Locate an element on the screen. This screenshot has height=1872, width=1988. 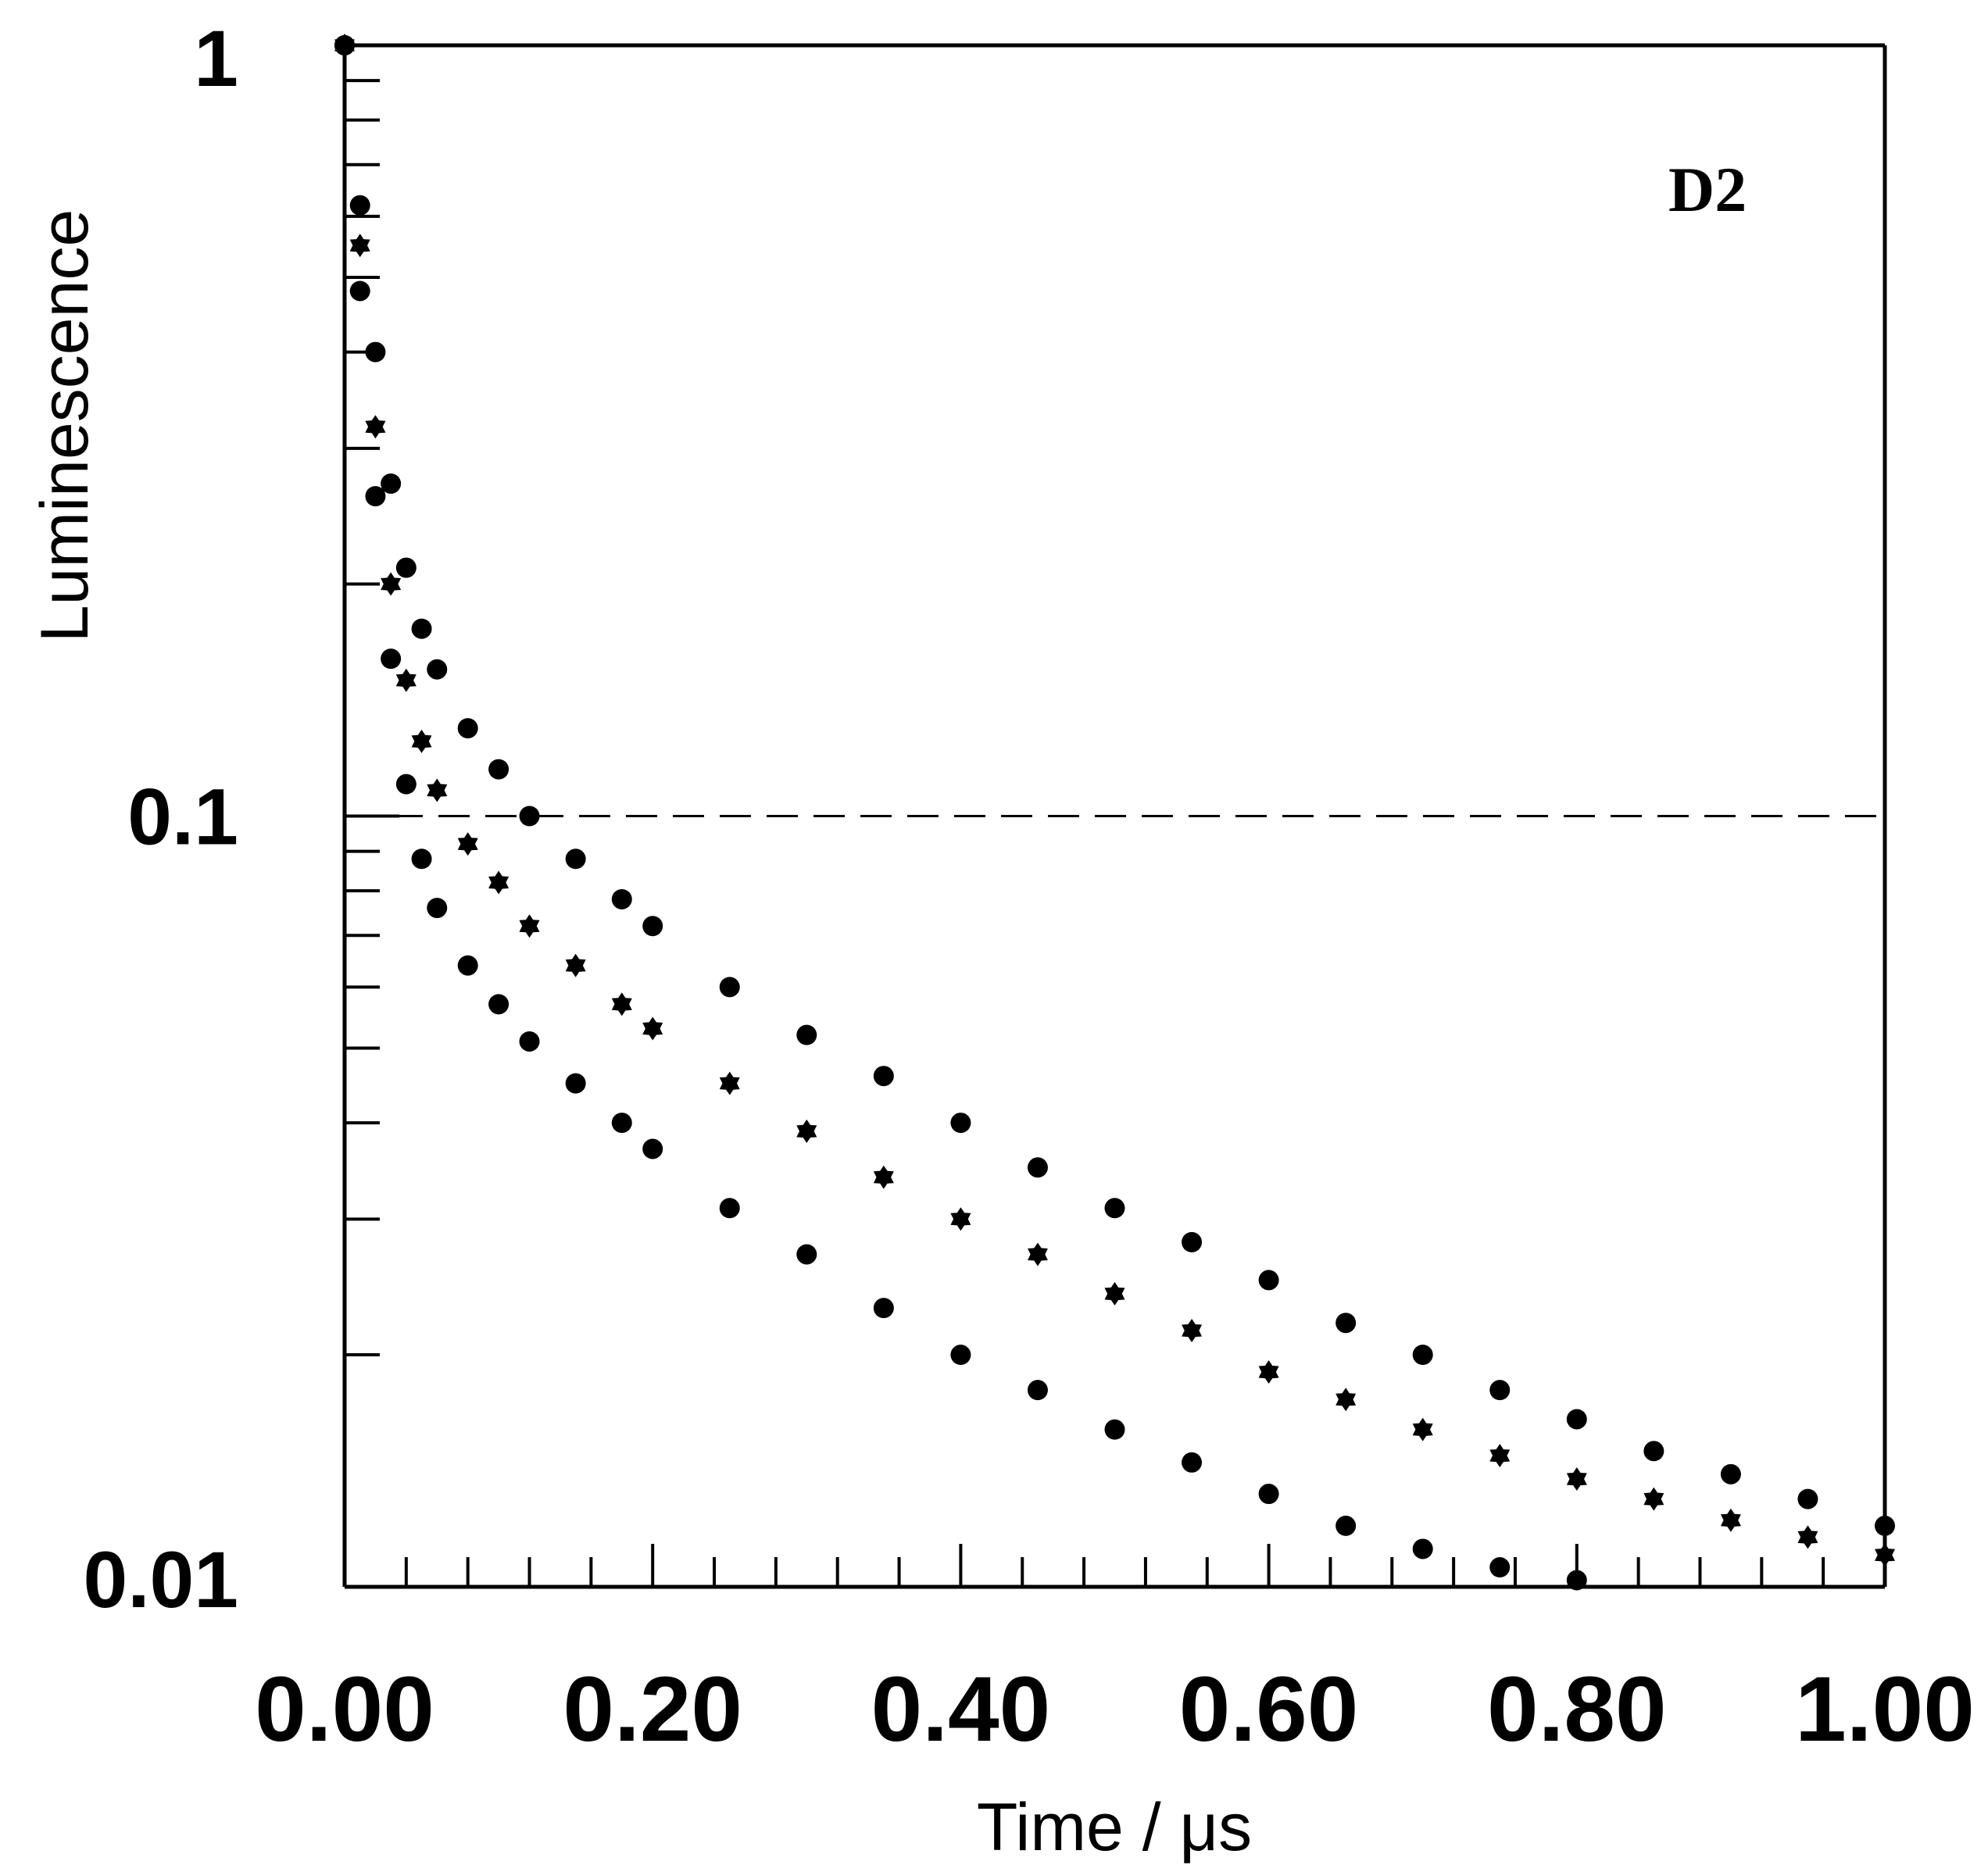
x-tick-label: 0.00 is located at coordinates (344, 1709).